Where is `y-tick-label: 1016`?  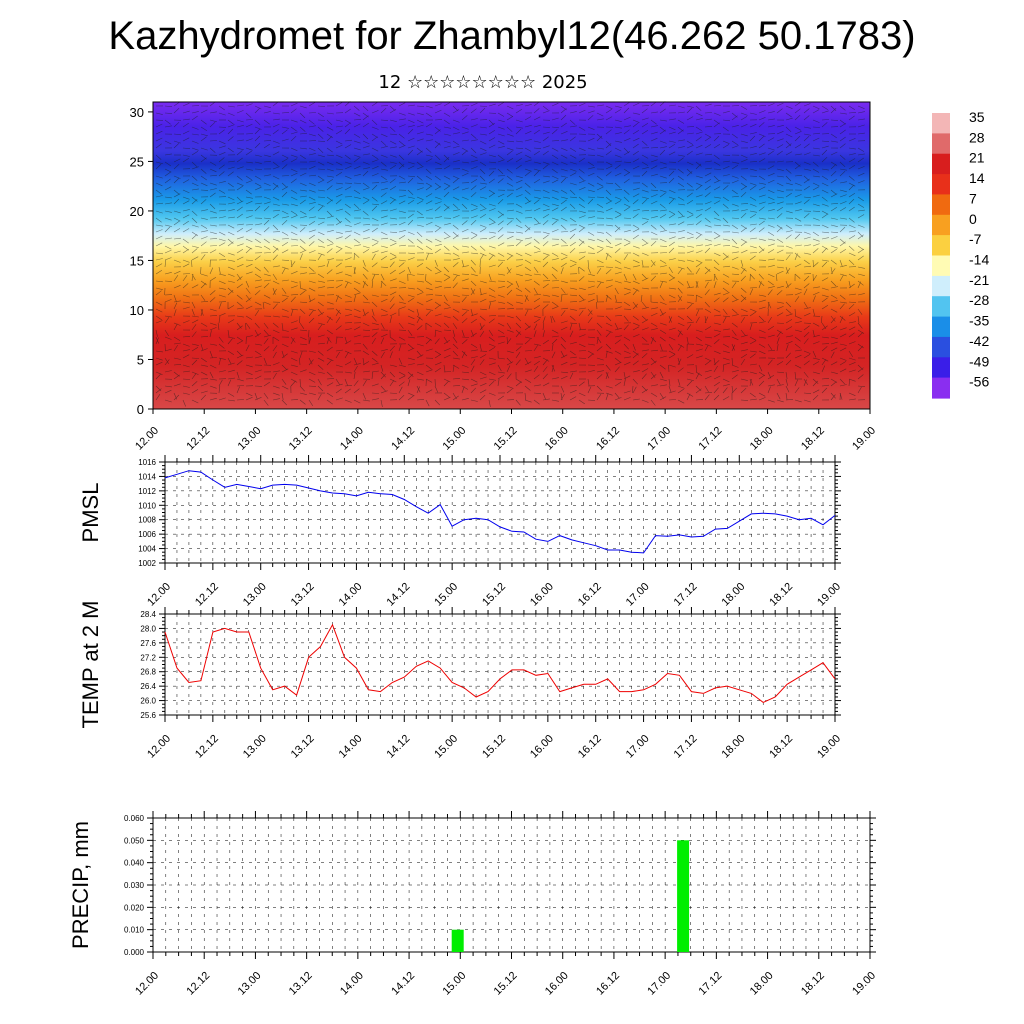
y-tick-label: 1016 is located at coordinates (147, 462).